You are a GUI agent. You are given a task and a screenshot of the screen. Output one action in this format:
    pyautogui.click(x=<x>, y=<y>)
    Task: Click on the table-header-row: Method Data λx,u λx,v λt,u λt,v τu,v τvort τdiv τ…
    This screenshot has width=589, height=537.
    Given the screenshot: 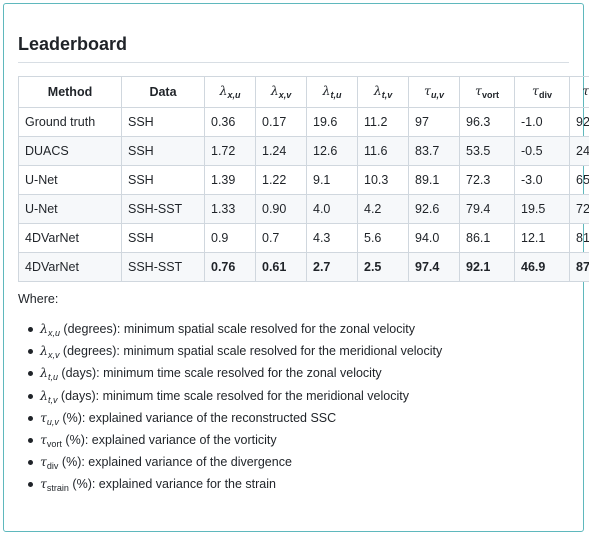 What is the action you would take?
    pyautogui.click(x=303, y=92)
    